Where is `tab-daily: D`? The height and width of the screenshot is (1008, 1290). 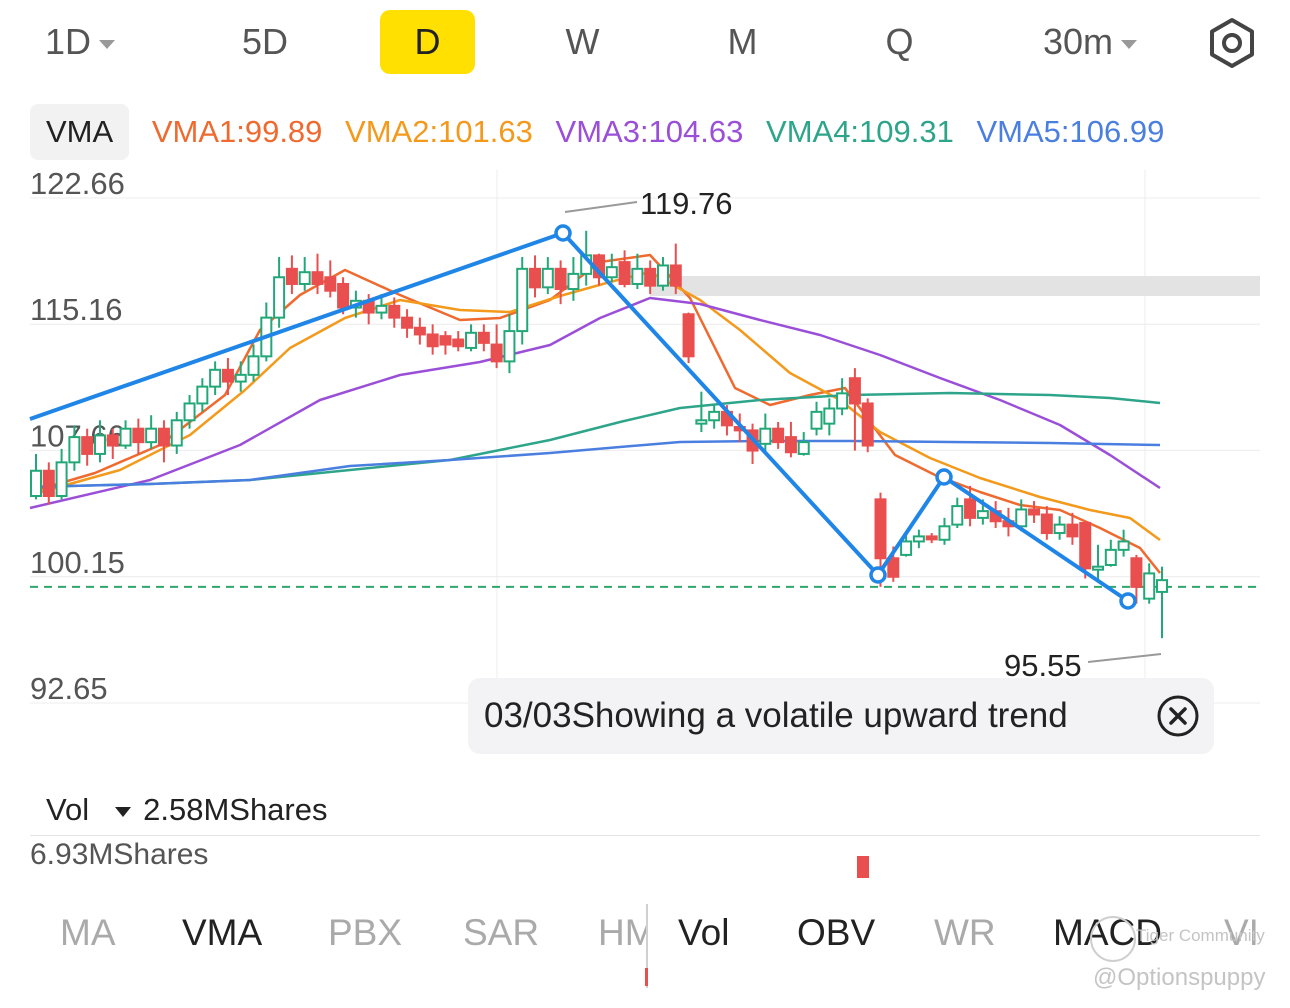 tab-daily: D is located at coordinates (427, 42).